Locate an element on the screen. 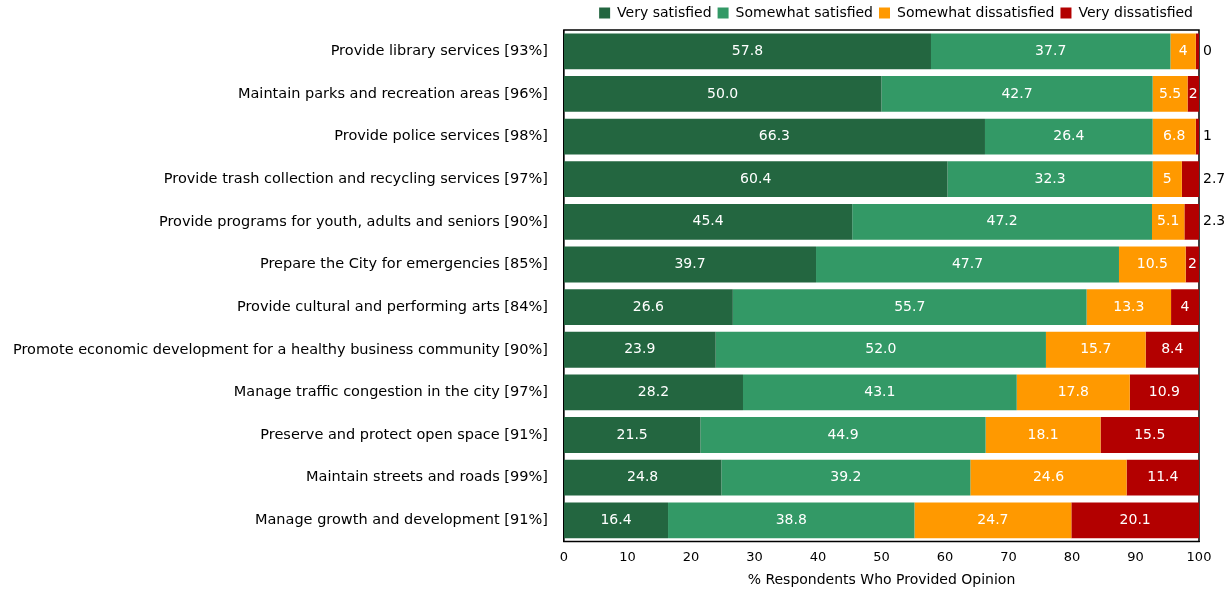 The width and height of the screenshot is (1229, 595). legend-label: Somewhat dissatisfied is located at coordinates (975, 11).